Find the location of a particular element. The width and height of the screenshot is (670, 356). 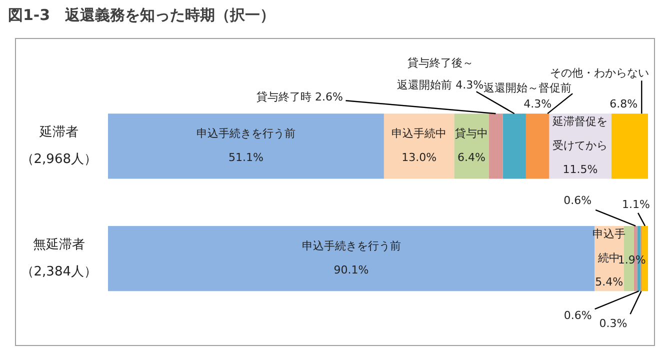

data-label: 51.1% is located at coordinates (246, 157).